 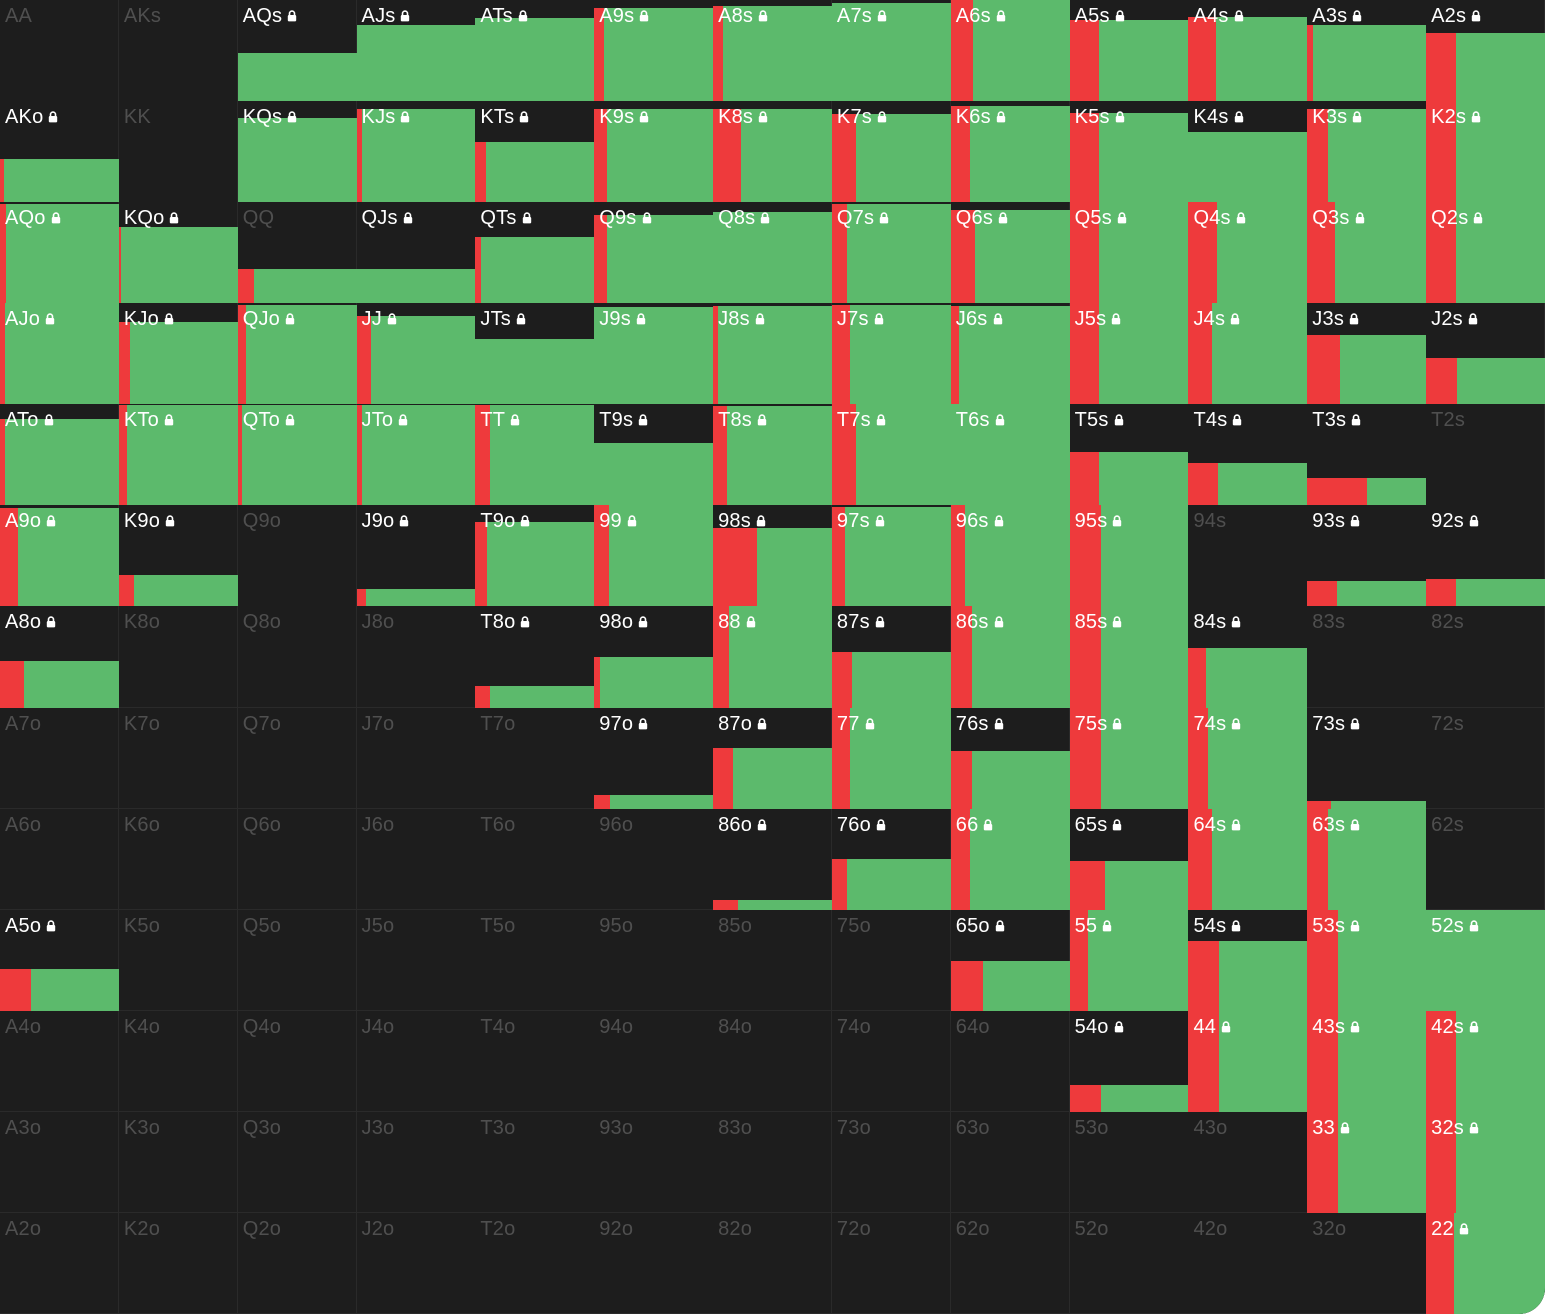 What do you see at coordinates (891, 455) in the screenshot?
I see `hand-cell-T7s: T7s` at bounding box center [891, 455].